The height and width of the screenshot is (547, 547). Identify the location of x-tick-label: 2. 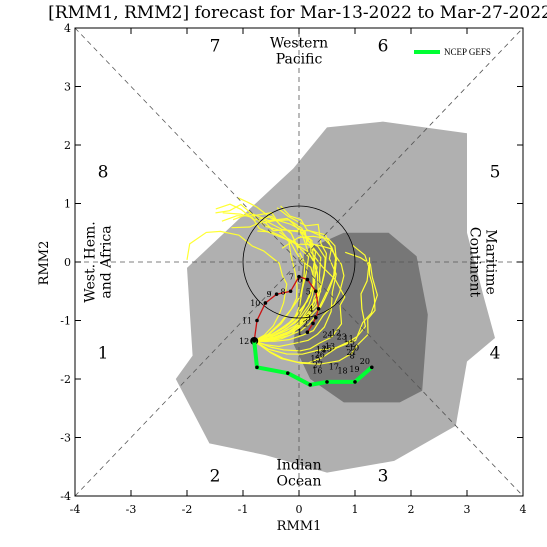
(411, 509).